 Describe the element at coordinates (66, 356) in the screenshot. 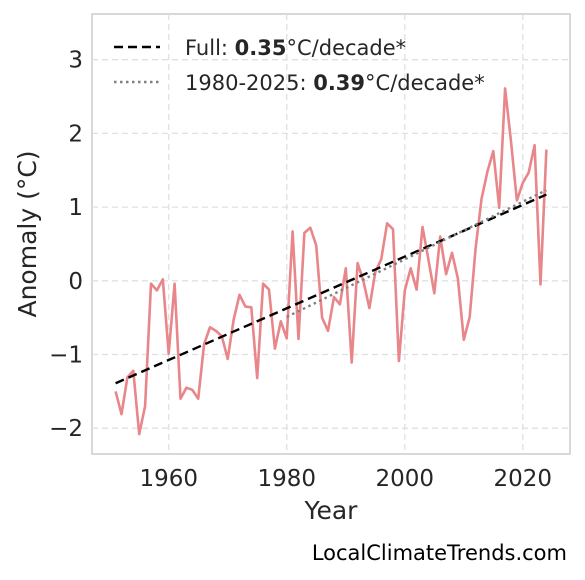

I see `y-tick-label: −1` at that location.